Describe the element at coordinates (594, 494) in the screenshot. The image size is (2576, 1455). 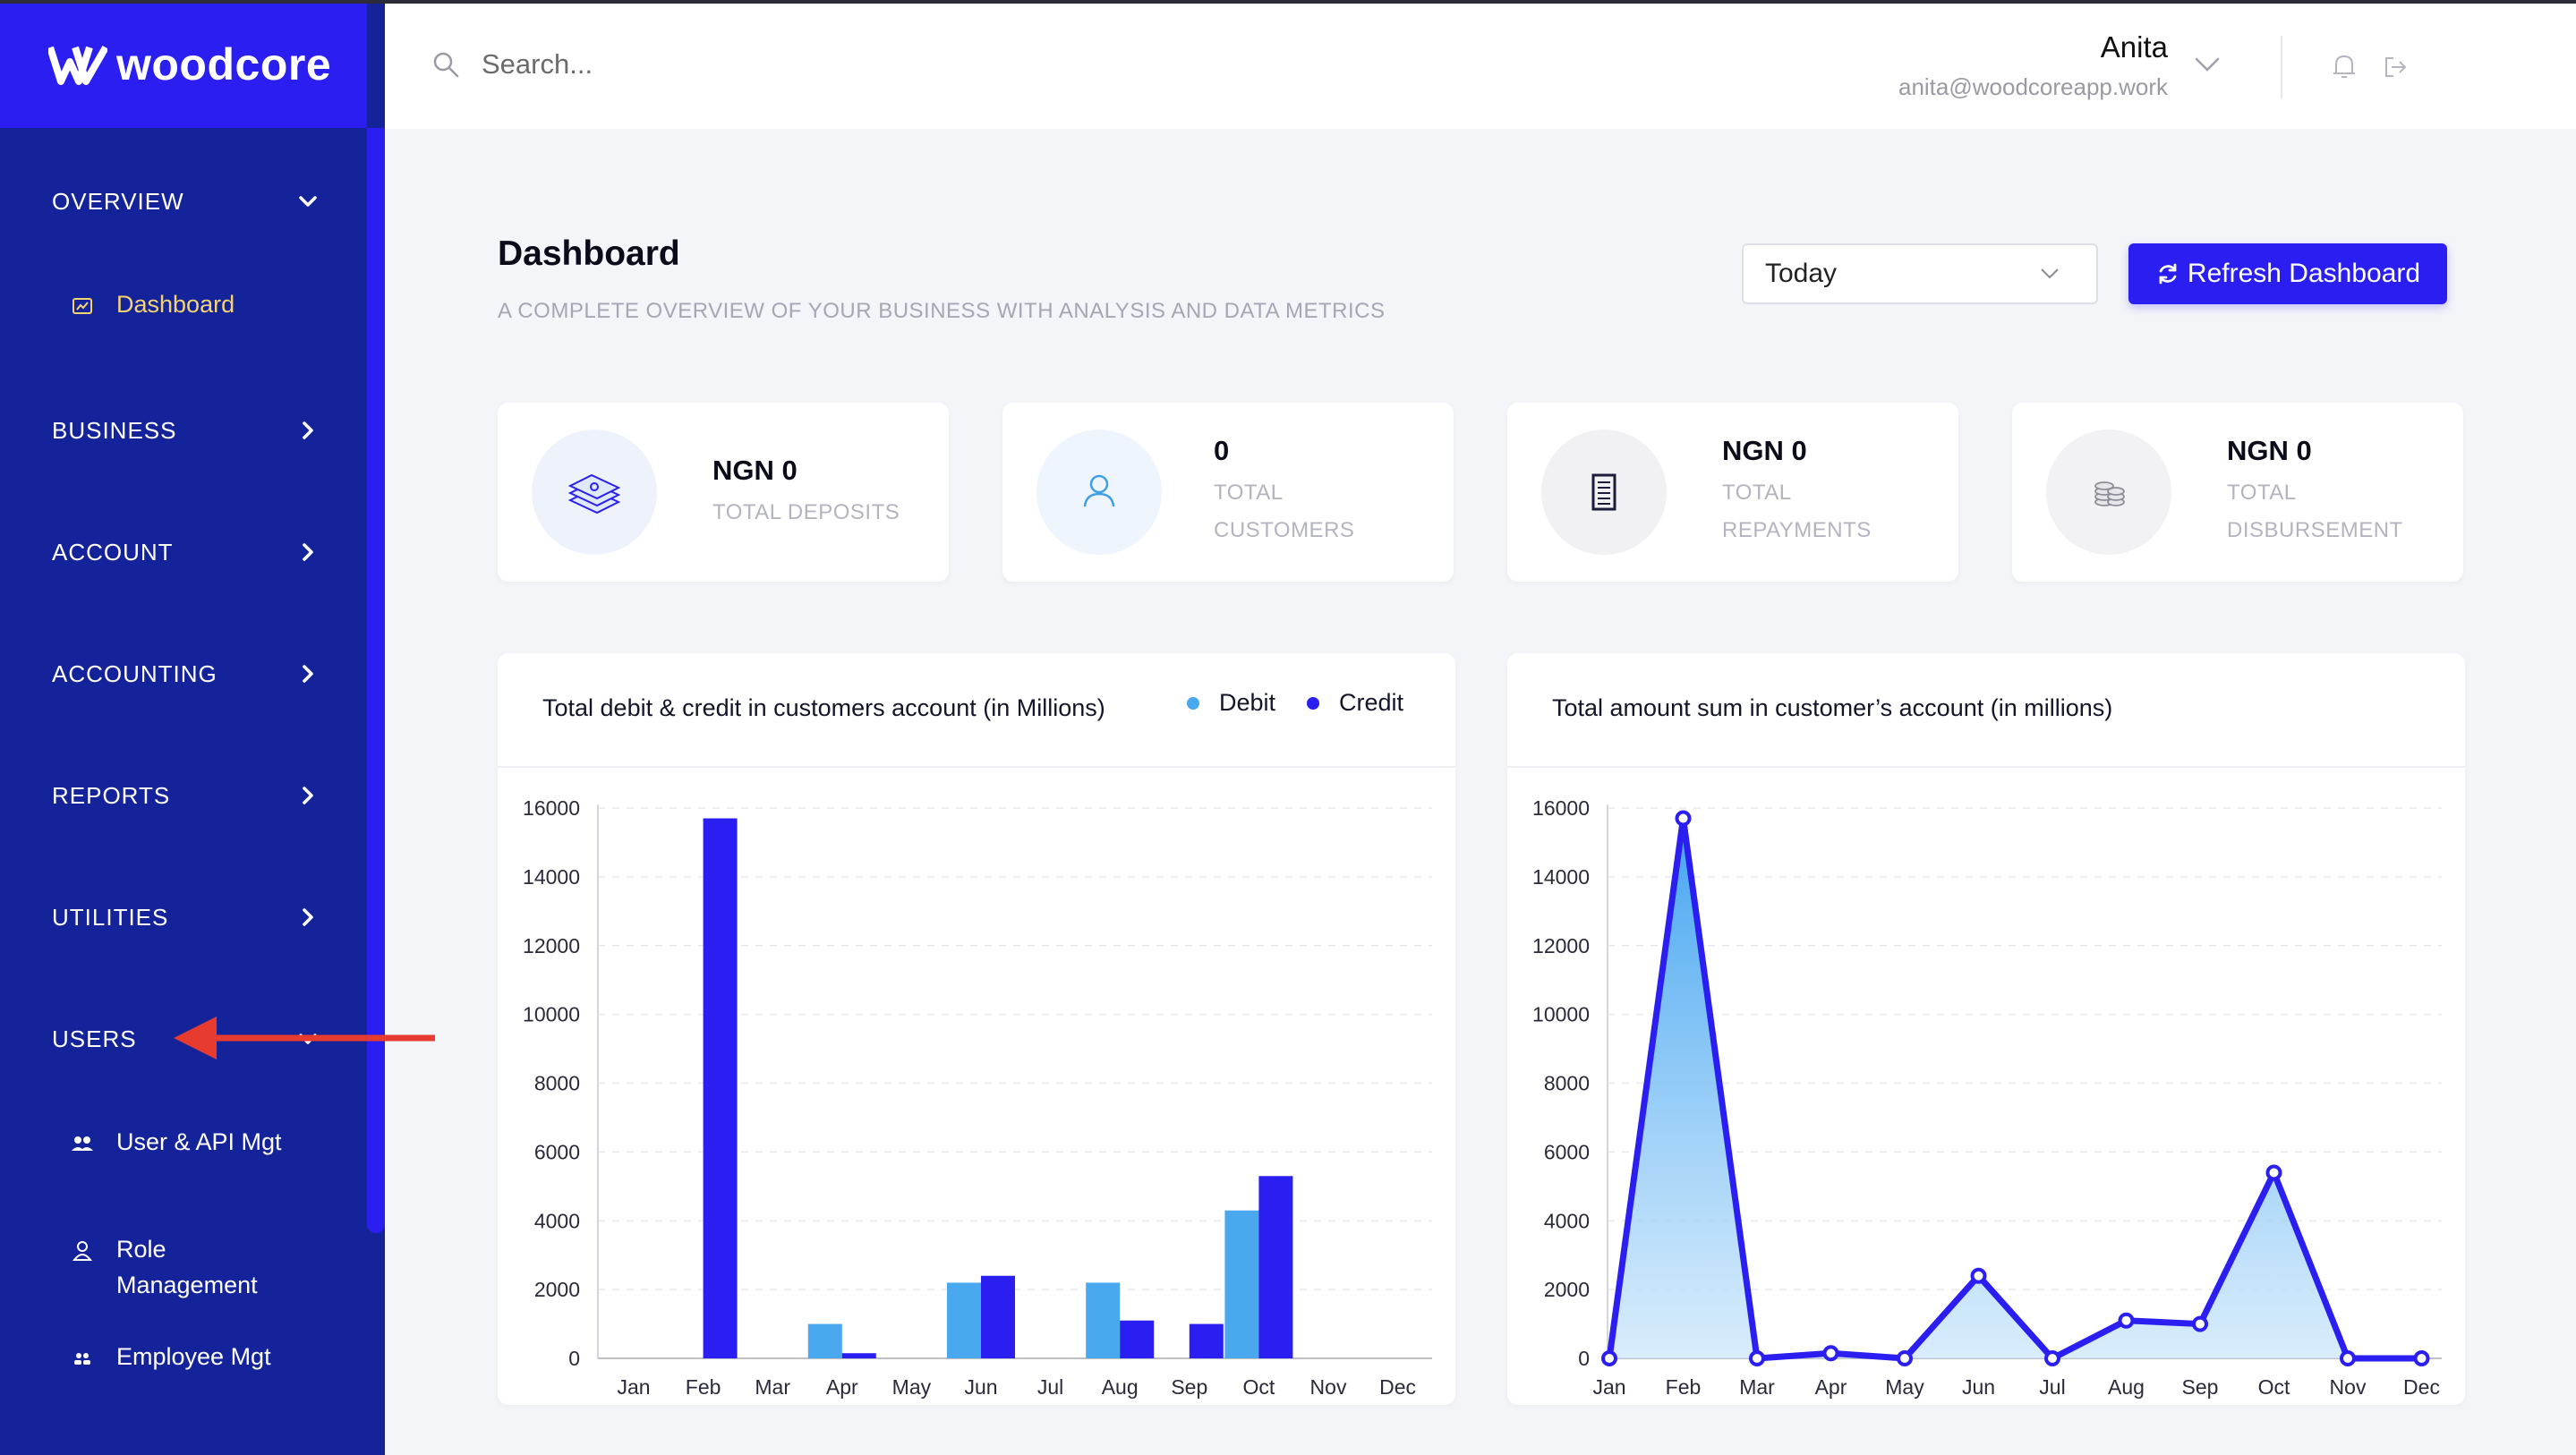
I see `cash-stack-icon` at that location.